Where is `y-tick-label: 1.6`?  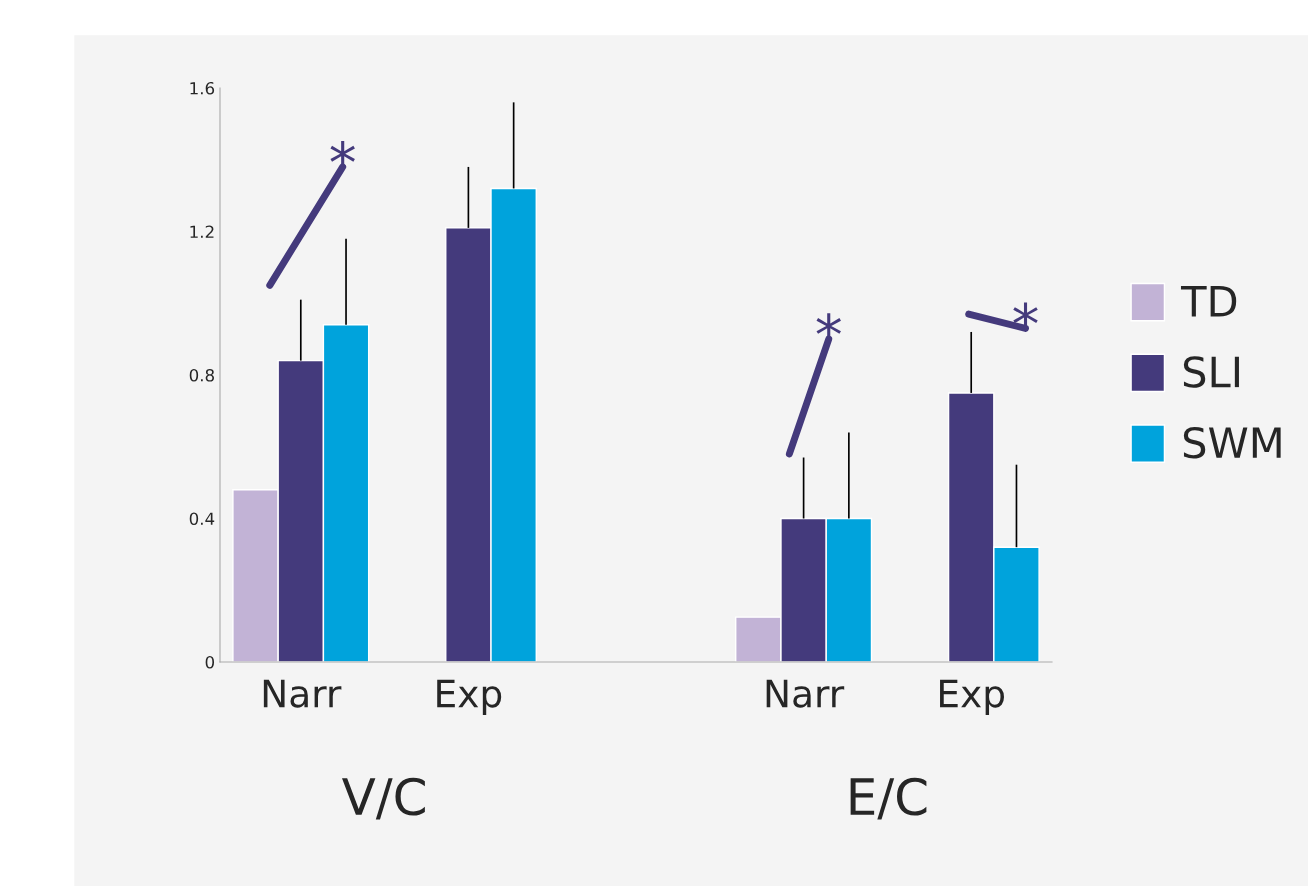
y-tick-label: 1.6 is located at coordinates (202, 88).